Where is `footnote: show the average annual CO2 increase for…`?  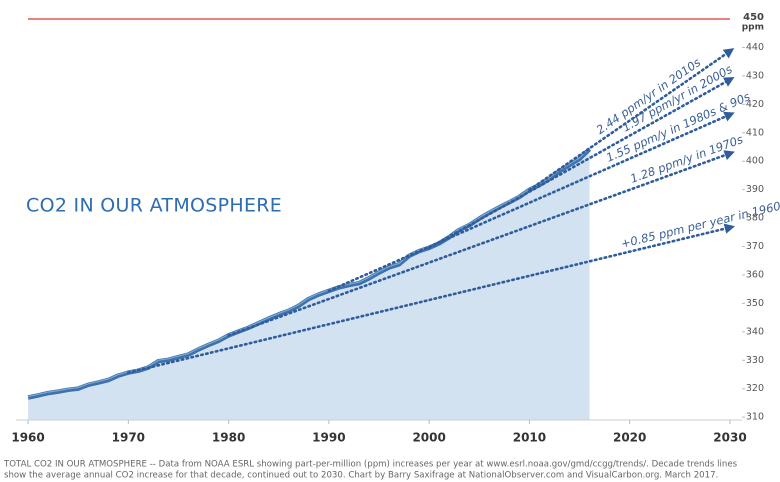
footnote: show the average annual CO2 increase for… is located at coordinates (361, 476).